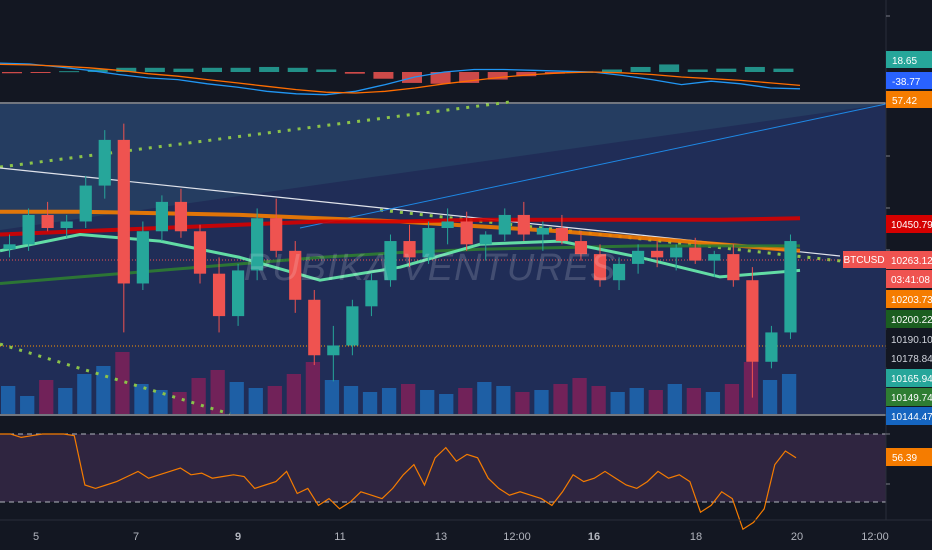  Describe the element at coordinates (115, 379) in the screenshot. I see `lower-dotted-trendline` at that location.